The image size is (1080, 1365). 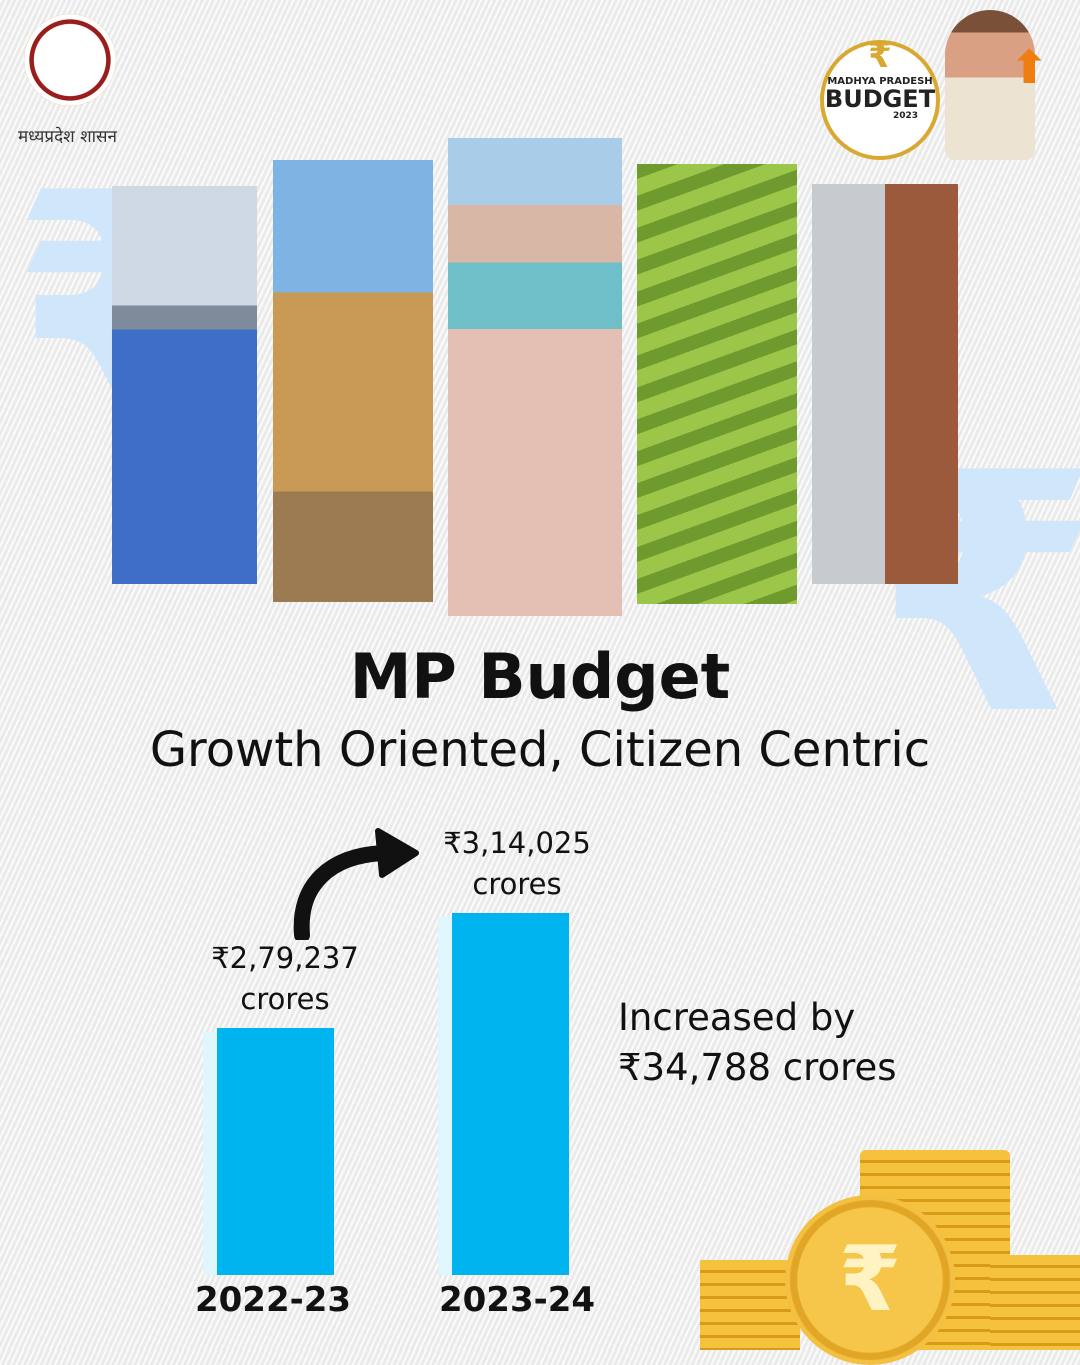 What do you see at coordinates (67, 137) in the screenshot?
I see `logo-text: मध्यप्रदेश शासन` at bounding box center [67, 137].